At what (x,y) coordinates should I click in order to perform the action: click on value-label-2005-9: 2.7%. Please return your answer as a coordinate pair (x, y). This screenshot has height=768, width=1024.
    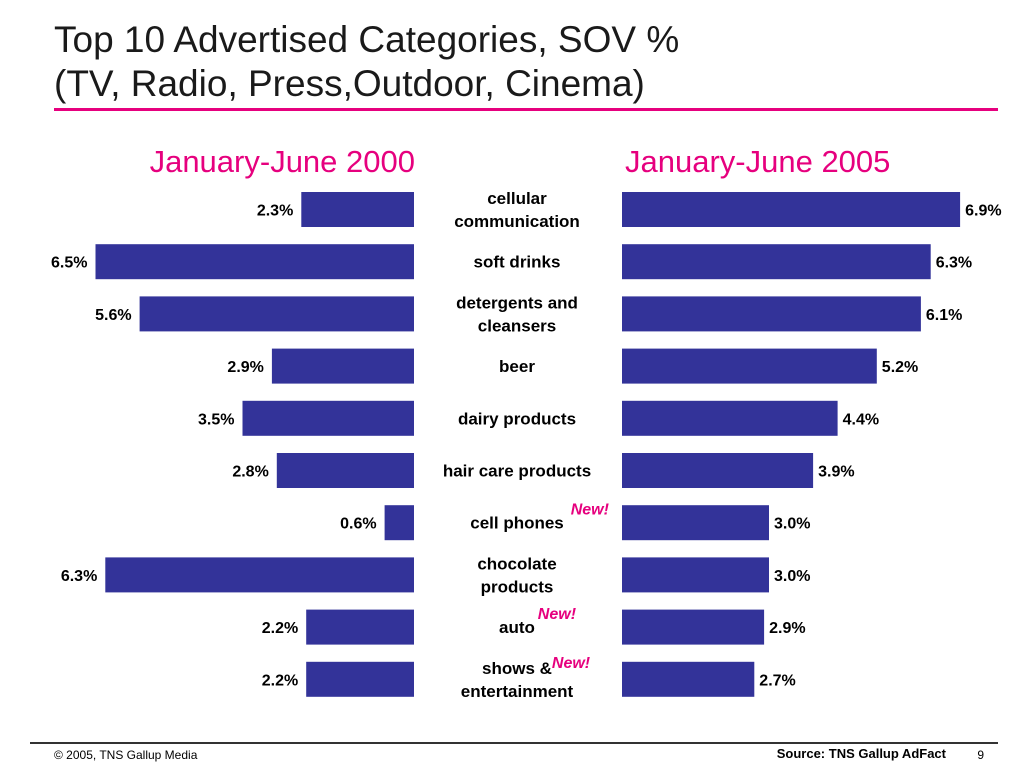
    Looking at the image, I should click on (777, 680).